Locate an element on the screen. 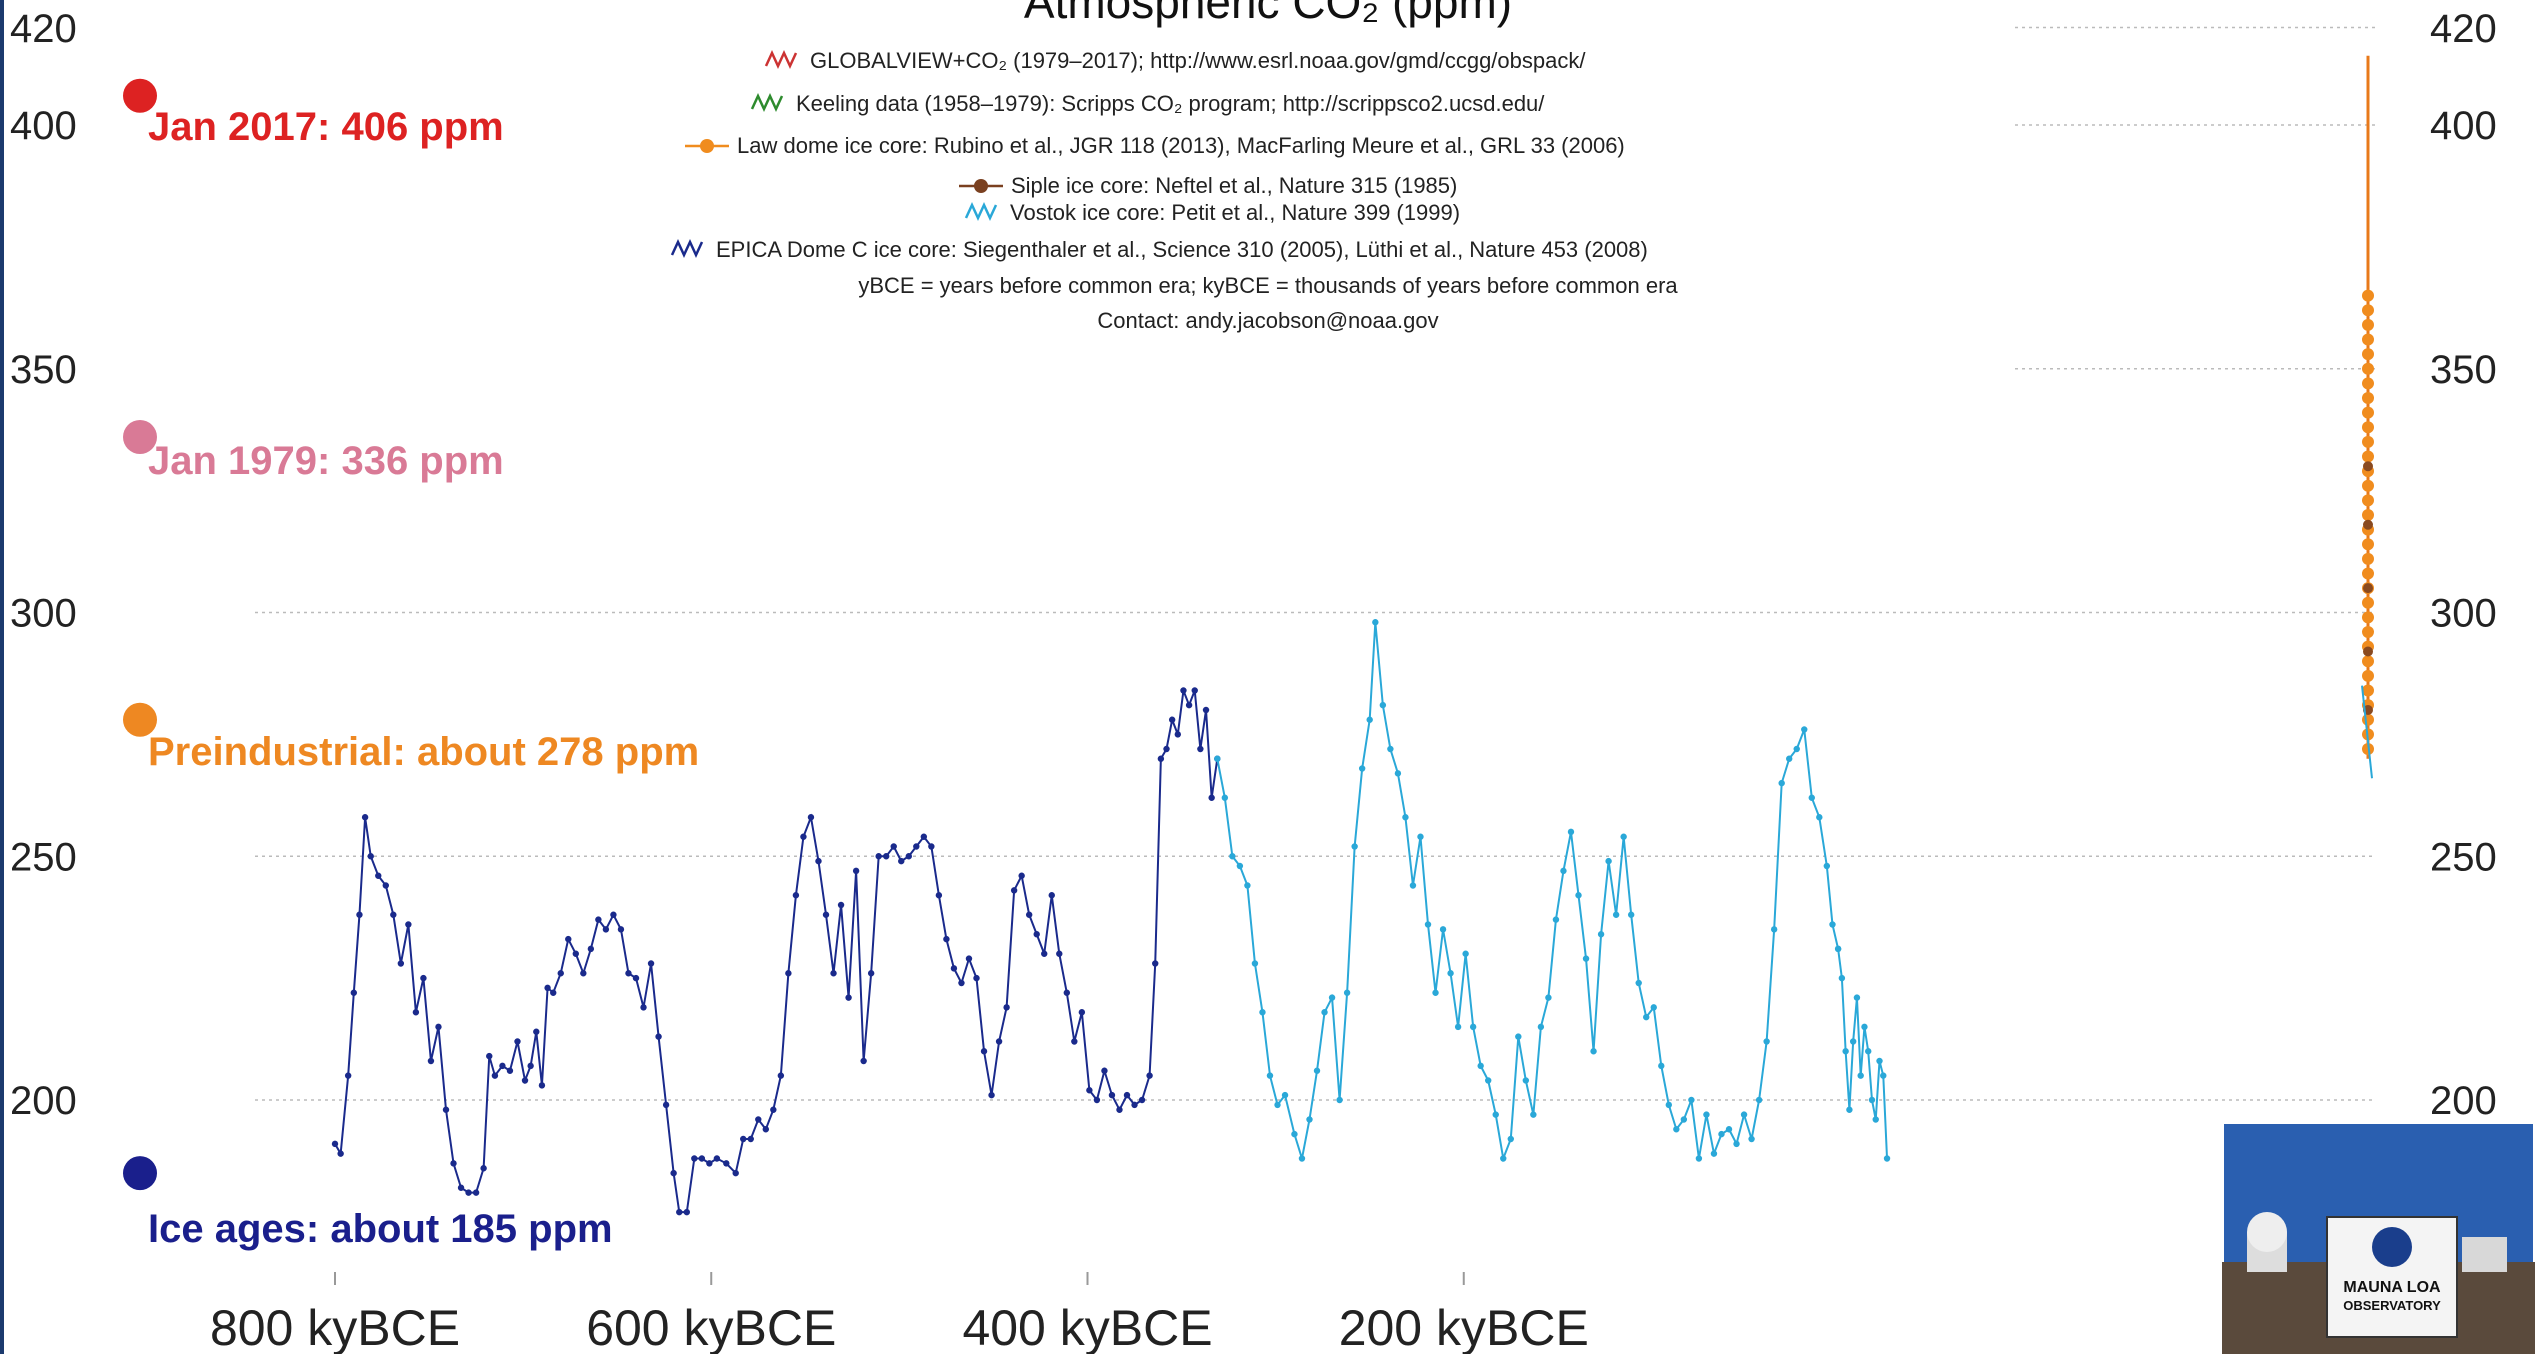  y-tick-right-420: 420 is located at coordinates (2463, 29).